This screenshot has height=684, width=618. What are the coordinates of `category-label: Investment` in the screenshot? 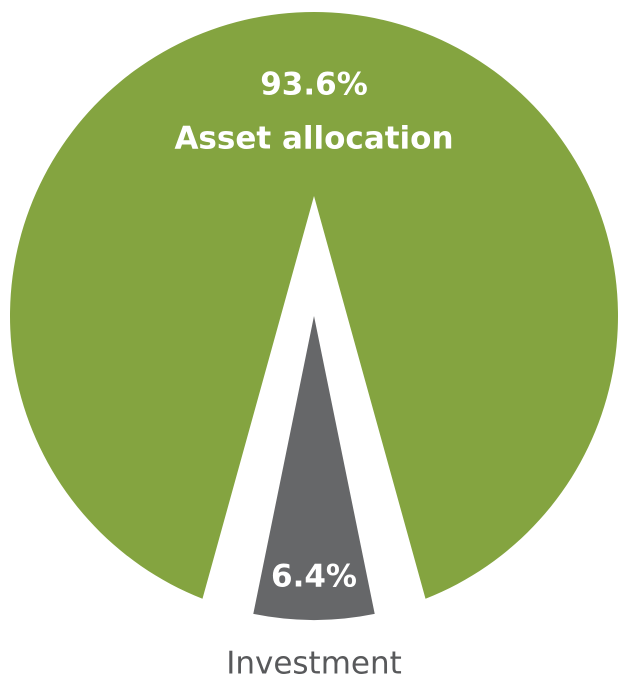 It's located at (314, 664).